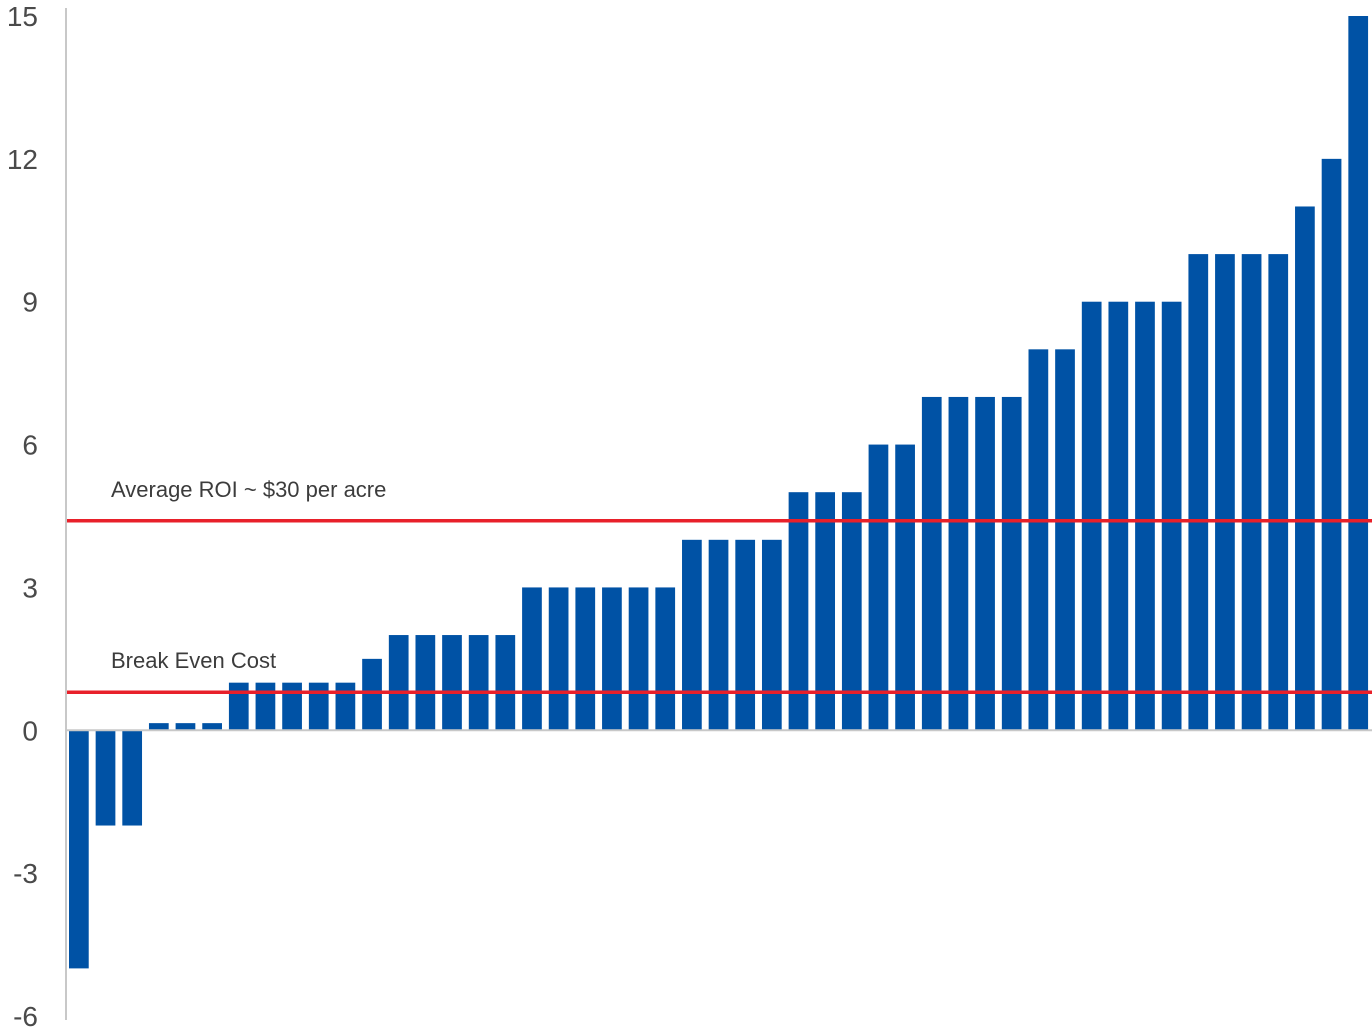 The image size is (1372, 1035). Describe the element at coordinates (30, 445) in the screenshot. I see `y-tick-label: 6` at that location.